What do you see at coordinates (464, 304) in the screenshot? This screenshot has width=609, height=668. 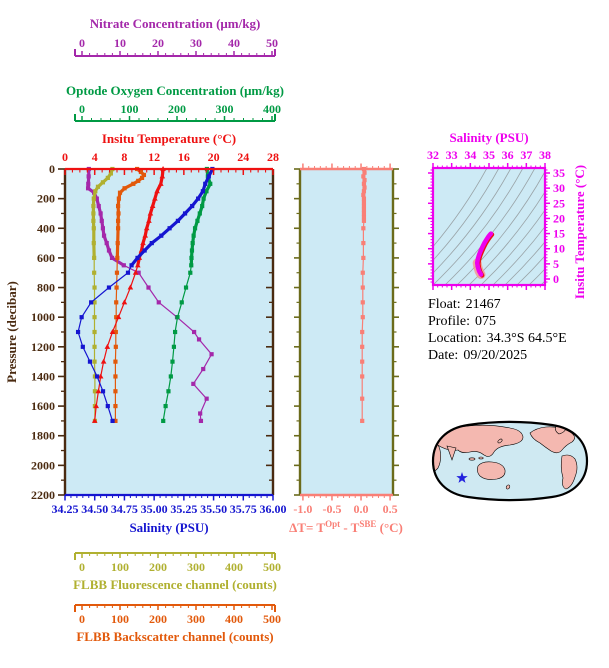 I see `float-id-line: Float: 21467` at bounding box center [464, 304].